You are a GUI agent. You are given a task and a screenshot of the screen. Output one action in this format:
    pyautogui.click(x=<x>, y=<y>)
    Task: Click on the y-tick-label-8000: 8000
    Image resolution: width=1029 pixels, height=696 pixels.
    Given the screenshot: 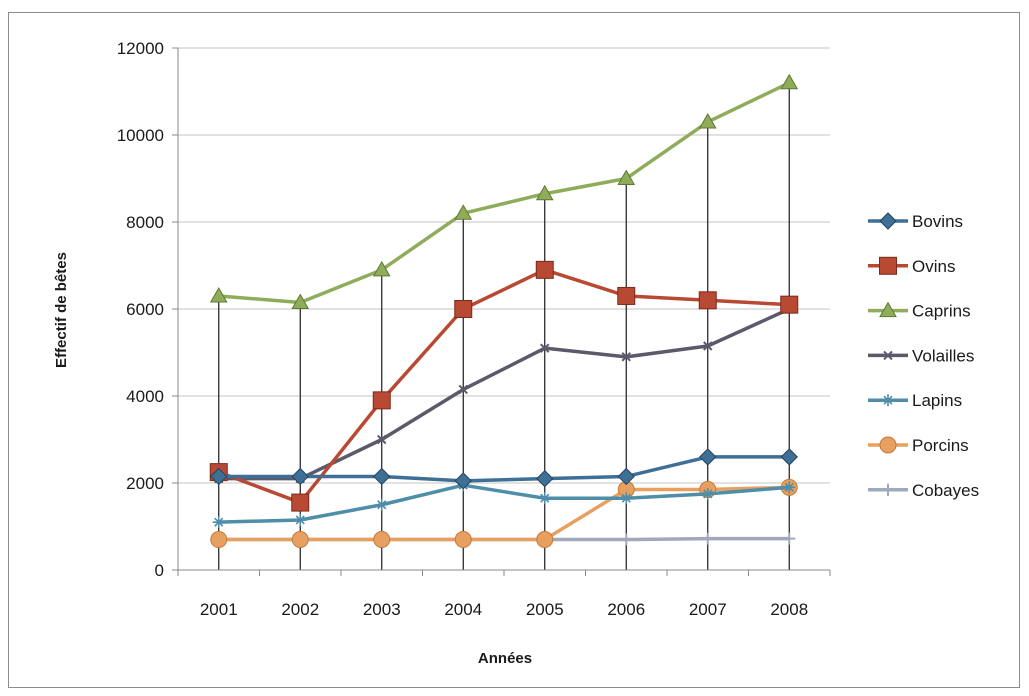 What is the action you would take?
    pyautogui.click(x=145, y=222)
    